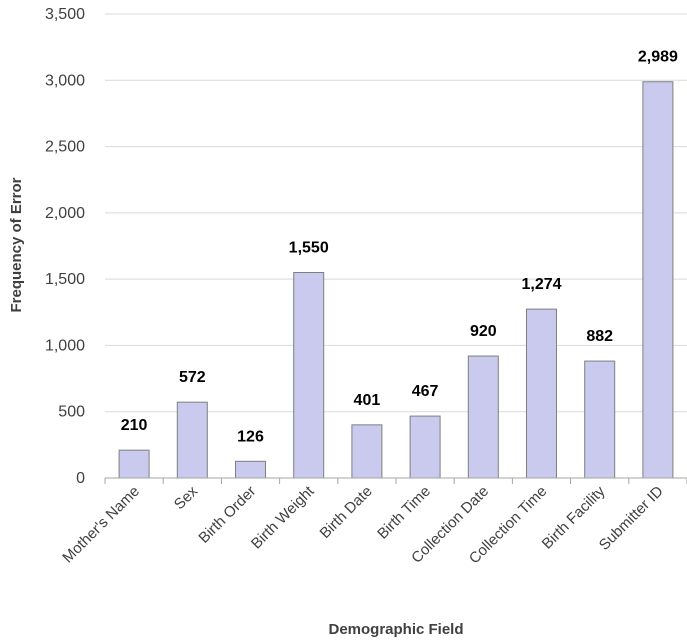 Image resolution: width=687 pixels, height=643 pixels. What do you see at coordinates (395, 629) in the screenshot?
I see `x-axis-title: Demographic Field` at bounding box center [395, 629].